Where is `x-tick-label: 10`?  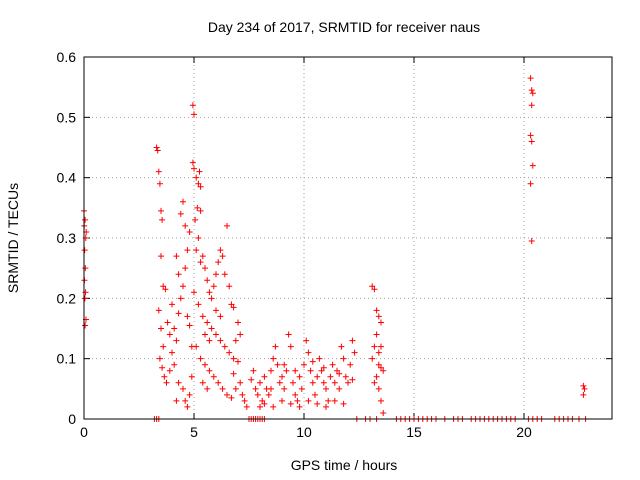
x-tick-label: 10 is located at coordinates (304, 432).